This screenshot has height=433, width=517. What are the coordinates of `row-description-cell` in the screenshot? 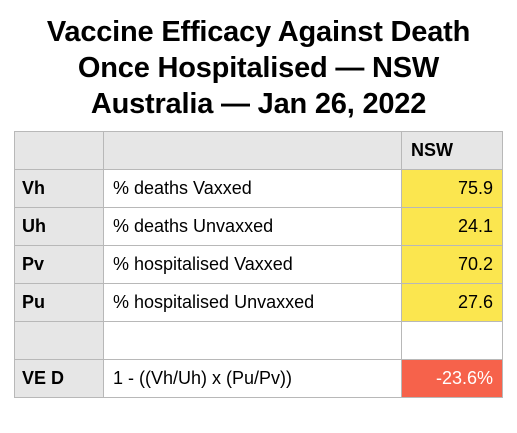 It's located at (252, 340).